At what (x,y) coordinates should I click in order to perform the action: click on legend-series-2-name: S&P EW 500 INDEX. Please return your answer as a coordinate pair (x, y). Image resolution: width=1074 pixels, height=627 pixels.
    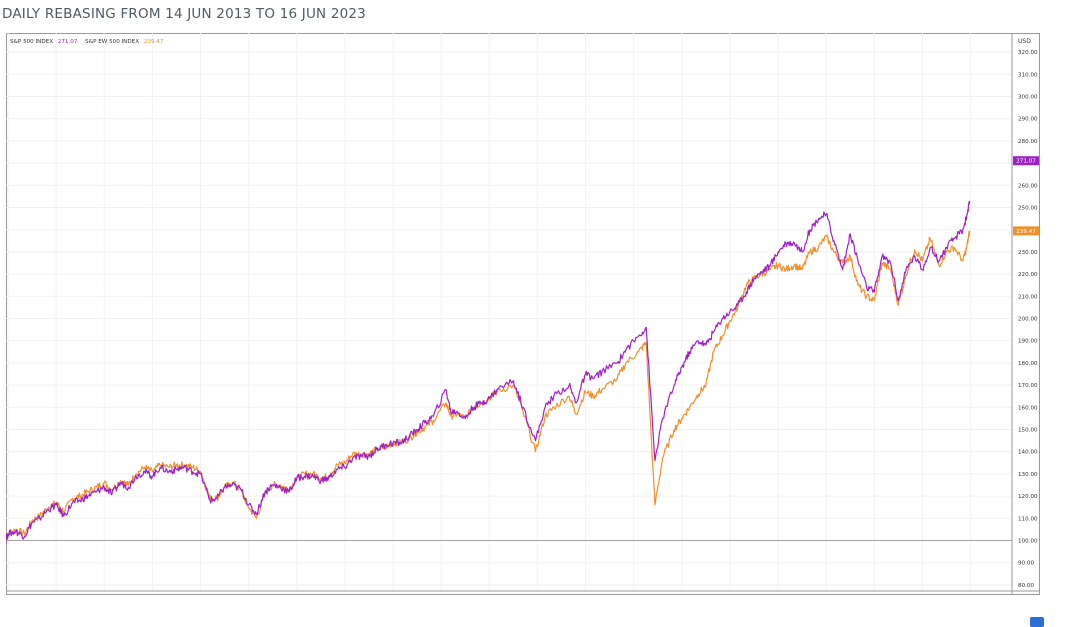
    Looking at the image, I should click on (112, 42).